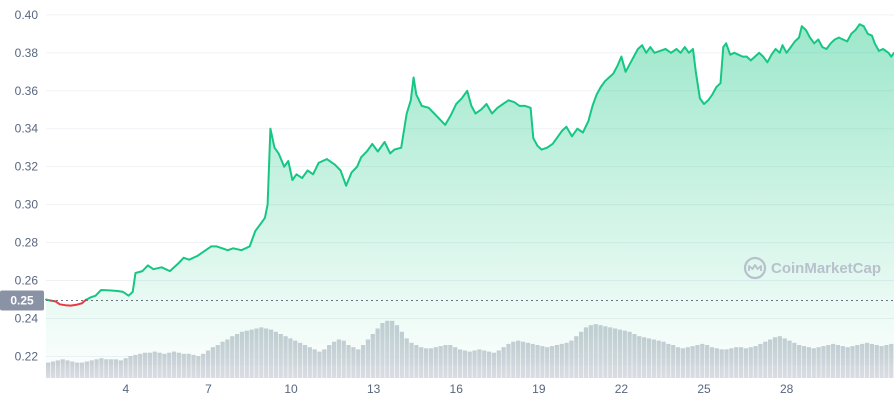 This screenshot has width=894, height=405. Describe the element at coordinates (622, 389) in the screenshot. I see `x-tick-label: 22` at that location.